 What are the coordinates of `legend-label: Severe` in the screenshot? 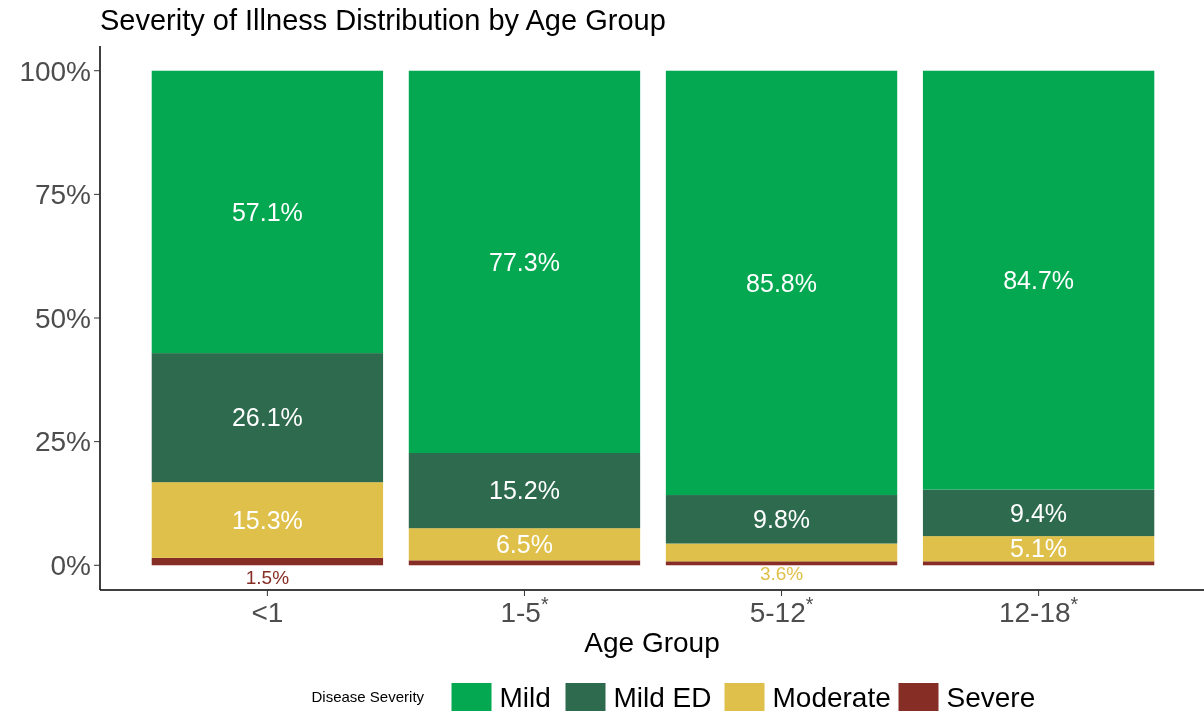 It's located at (991, 697).